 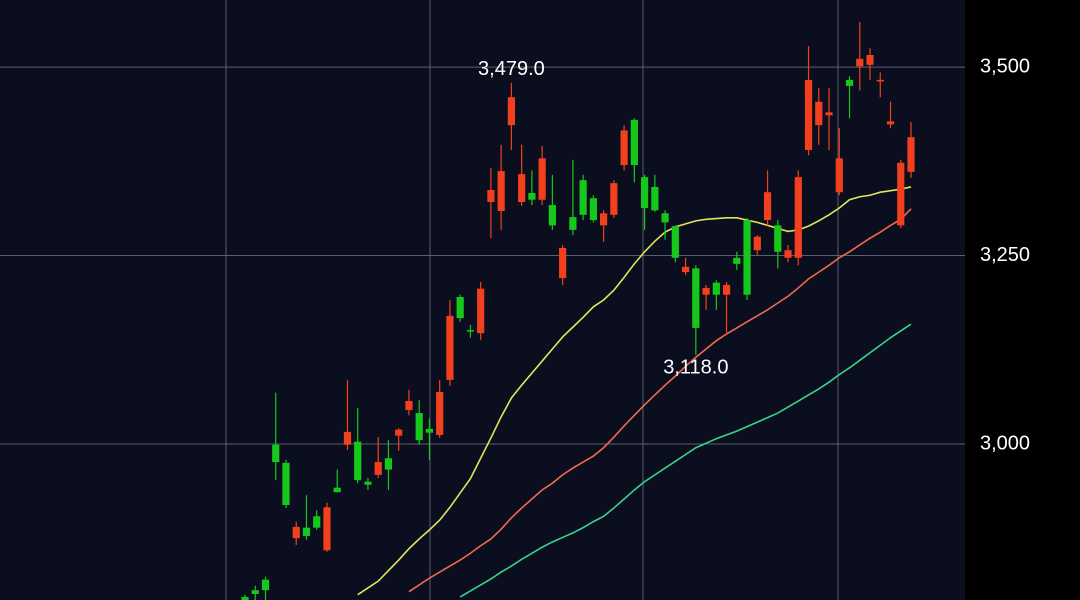 I want to click on axis-panel, so click(x=1022, y=300).